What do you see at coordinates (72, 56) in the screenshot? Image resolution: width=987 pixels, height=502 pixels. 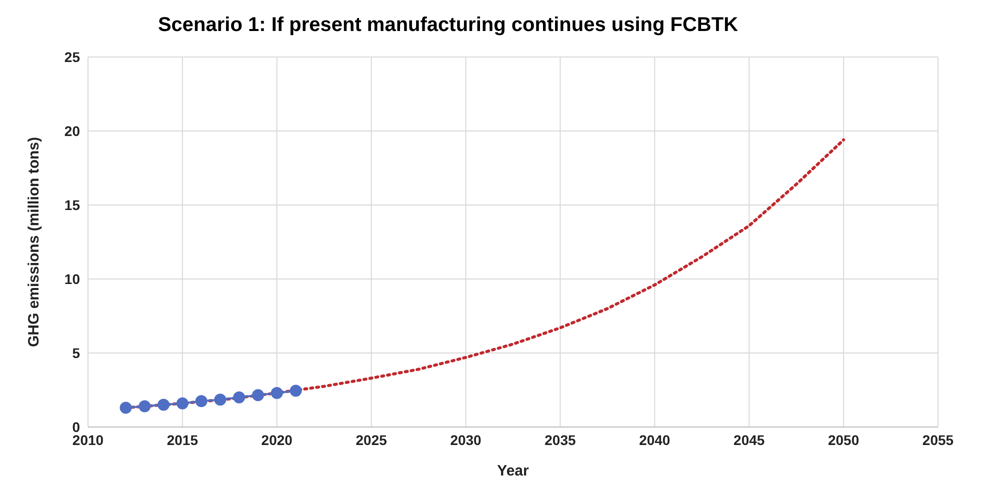 I see `y-tick-label: 25` at bounding box center [72, 56].